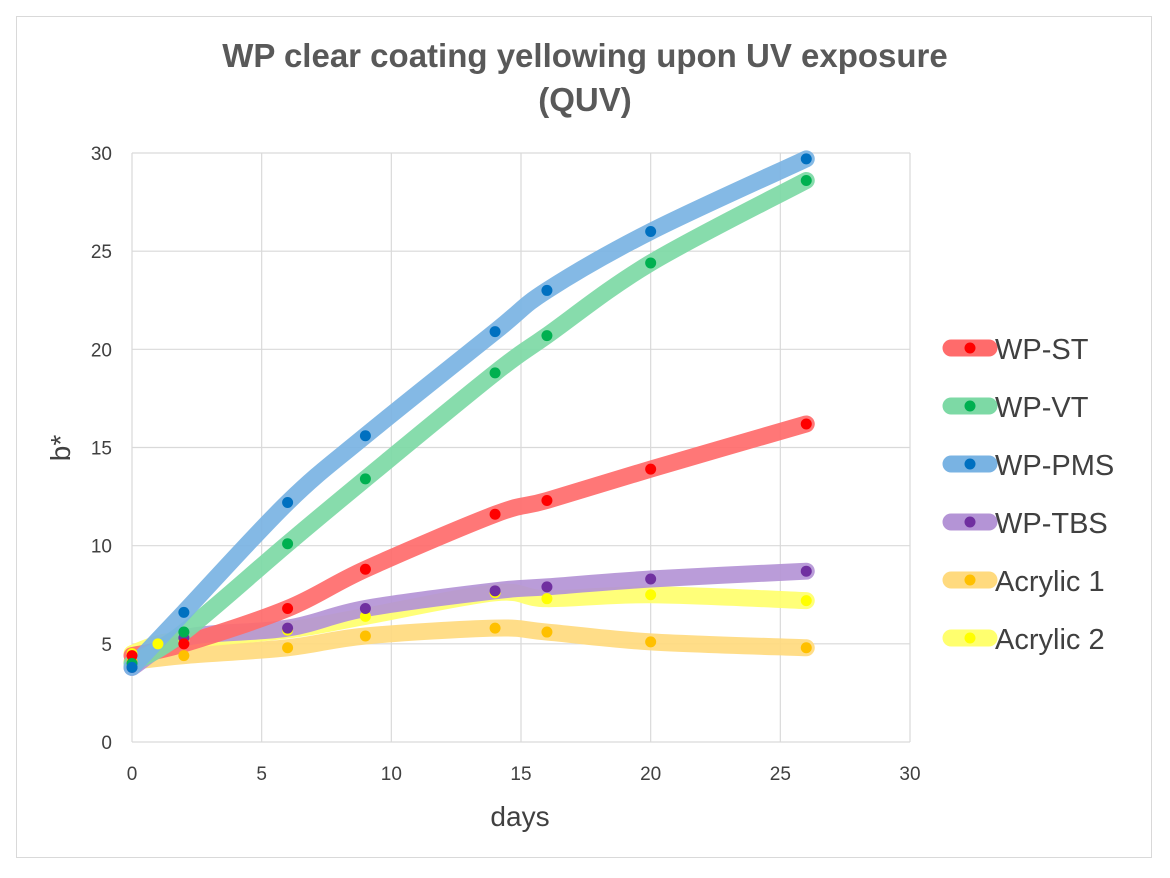  I want to click on legend-label: WP-ST, so click(1042, 350).